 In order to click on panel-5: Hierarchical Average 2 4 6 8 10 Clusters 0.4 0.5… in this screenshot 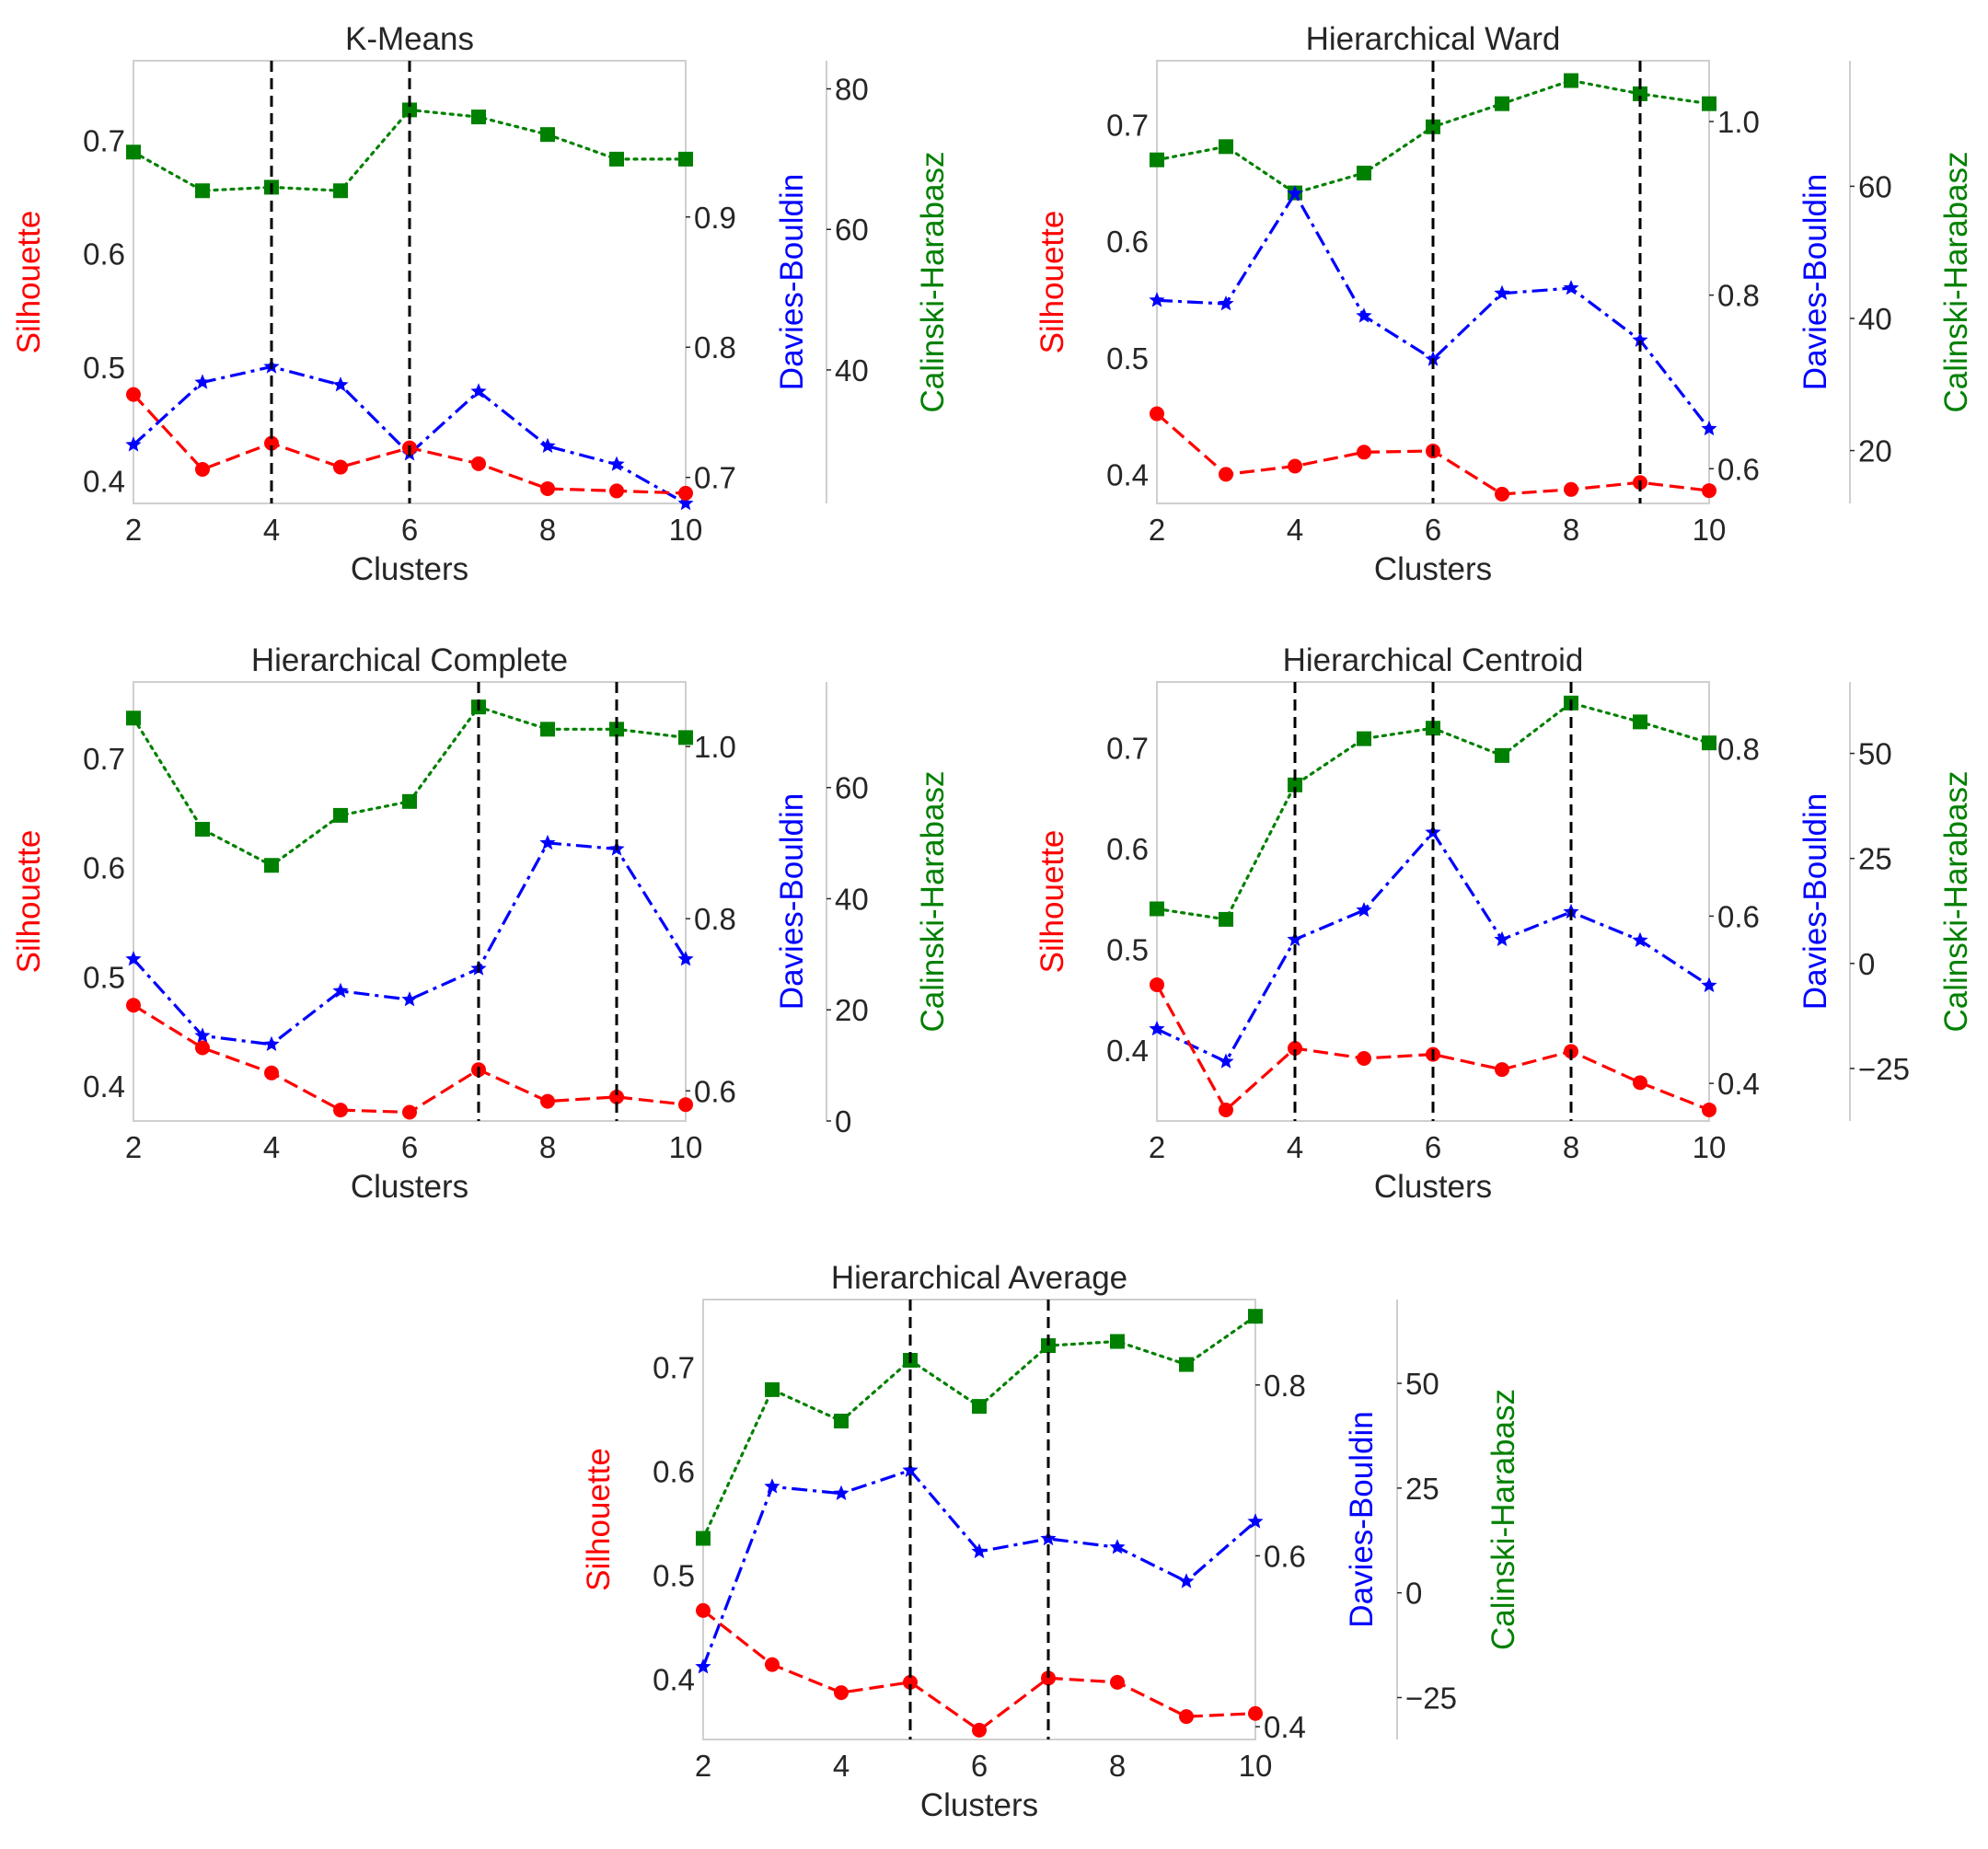, I will do `click(1051, 1541)`.